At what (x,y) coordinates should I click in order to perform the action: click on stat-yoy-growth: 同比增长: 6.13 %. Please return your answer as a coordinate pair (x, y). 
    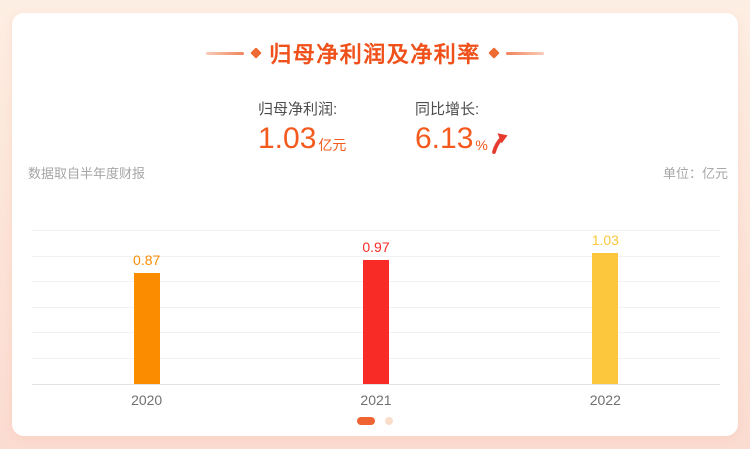
    Looking at the image, I should click on (462, 126).